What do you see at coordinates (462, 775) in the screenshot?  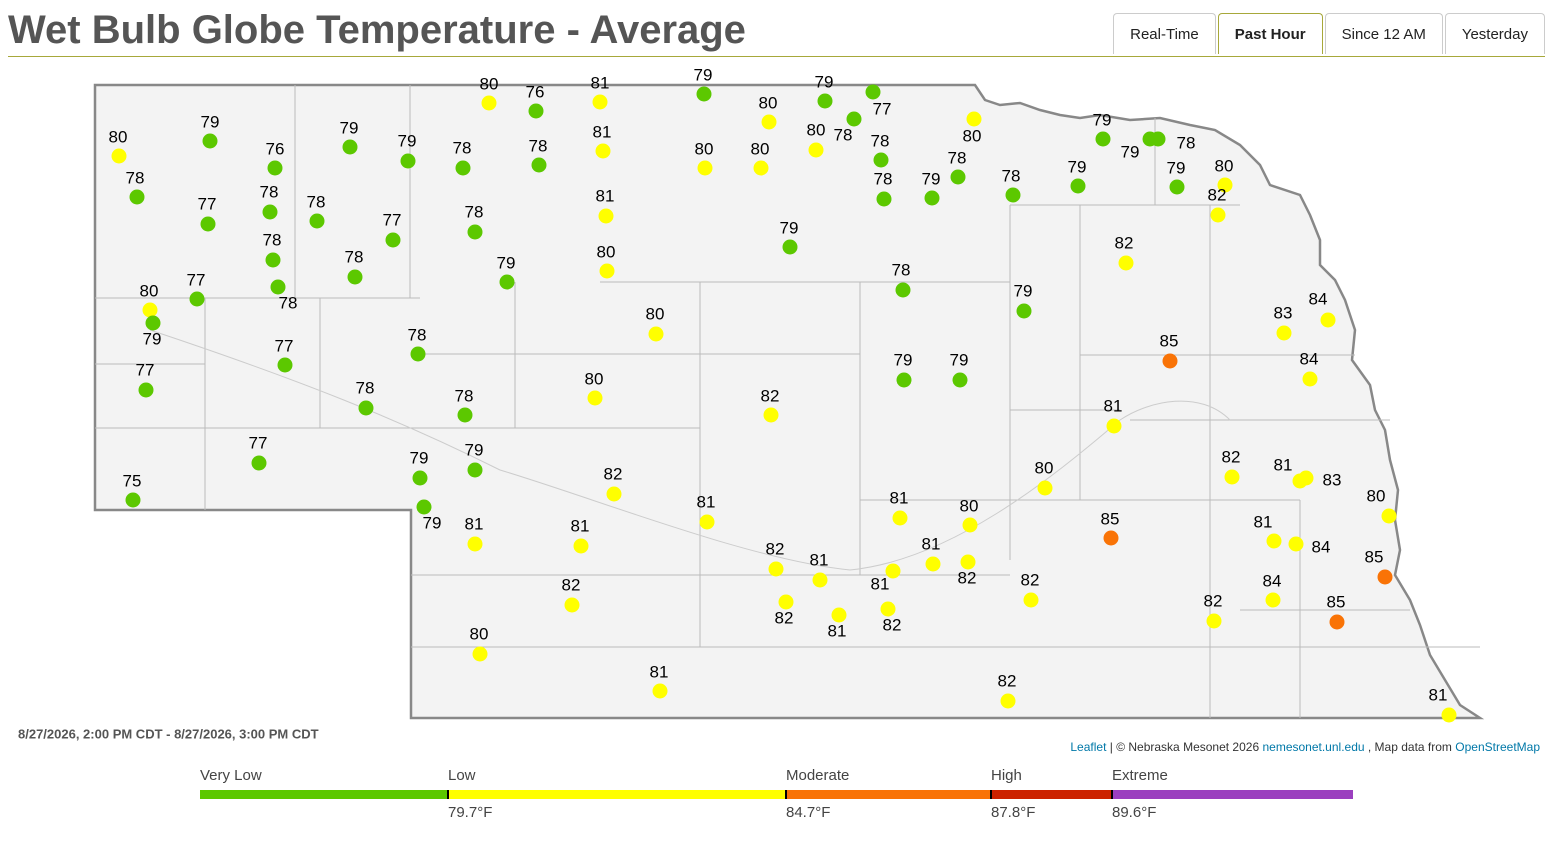 I see `legend-label: Low` at bounding box center [462, 775].